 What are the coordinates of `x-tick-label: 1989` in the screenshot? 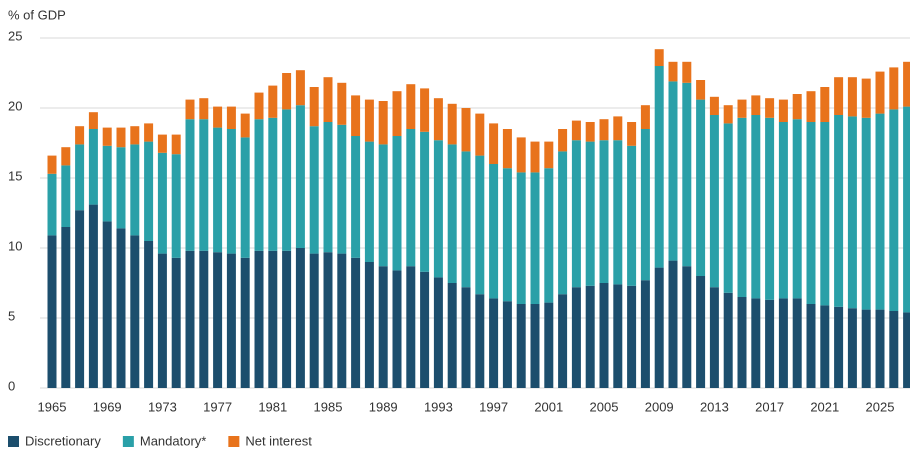 It's located at (383, 406).